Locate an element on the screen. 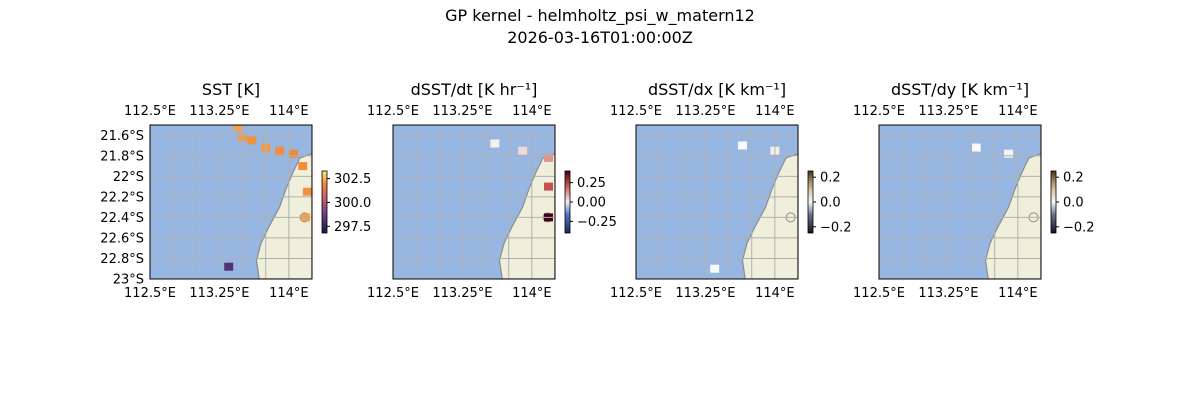  figure-title: GP kernel - helmholtz_psi_w_matern12 is located at coordinates (600, 15).